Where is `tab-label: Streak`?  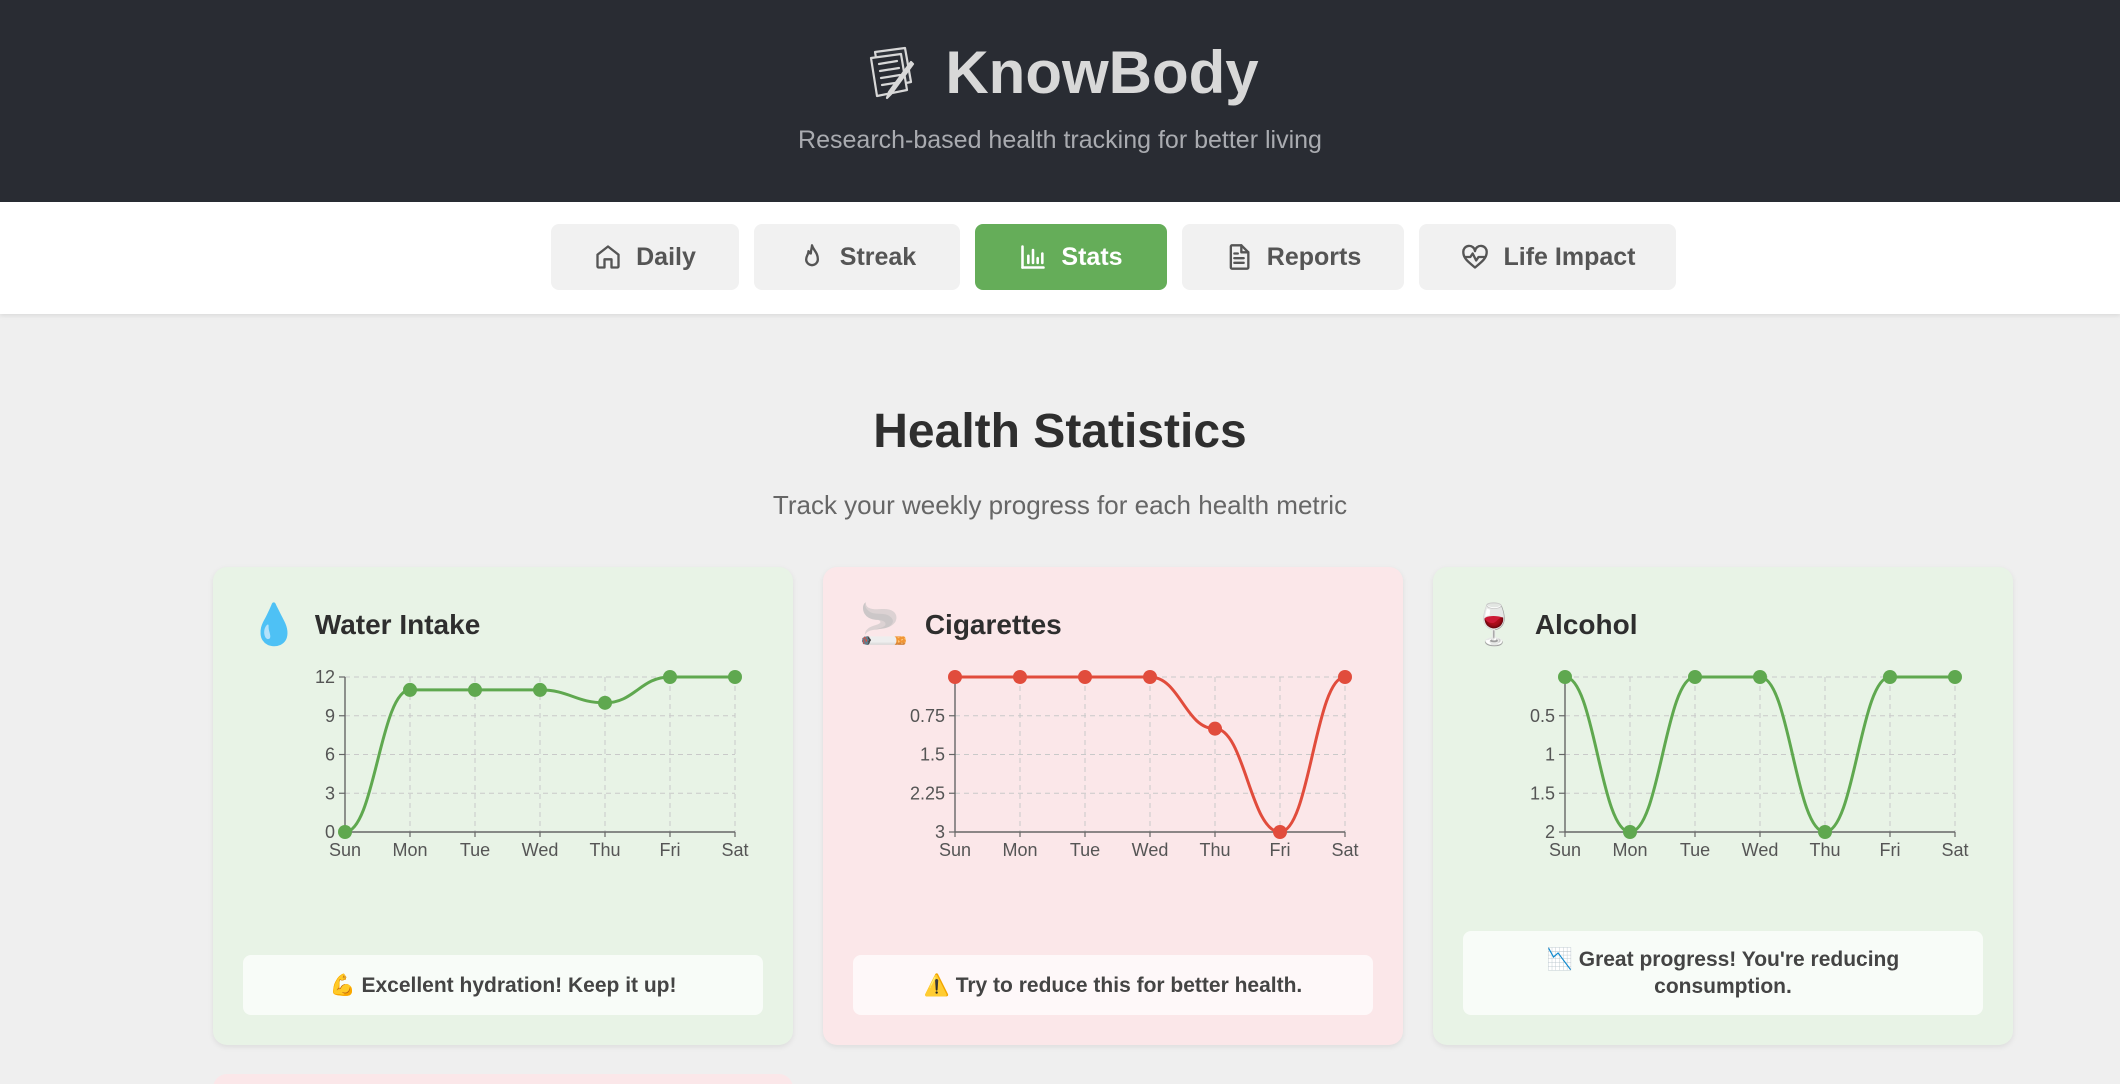 tab-label: Streak is located at coordinates (878, 256).